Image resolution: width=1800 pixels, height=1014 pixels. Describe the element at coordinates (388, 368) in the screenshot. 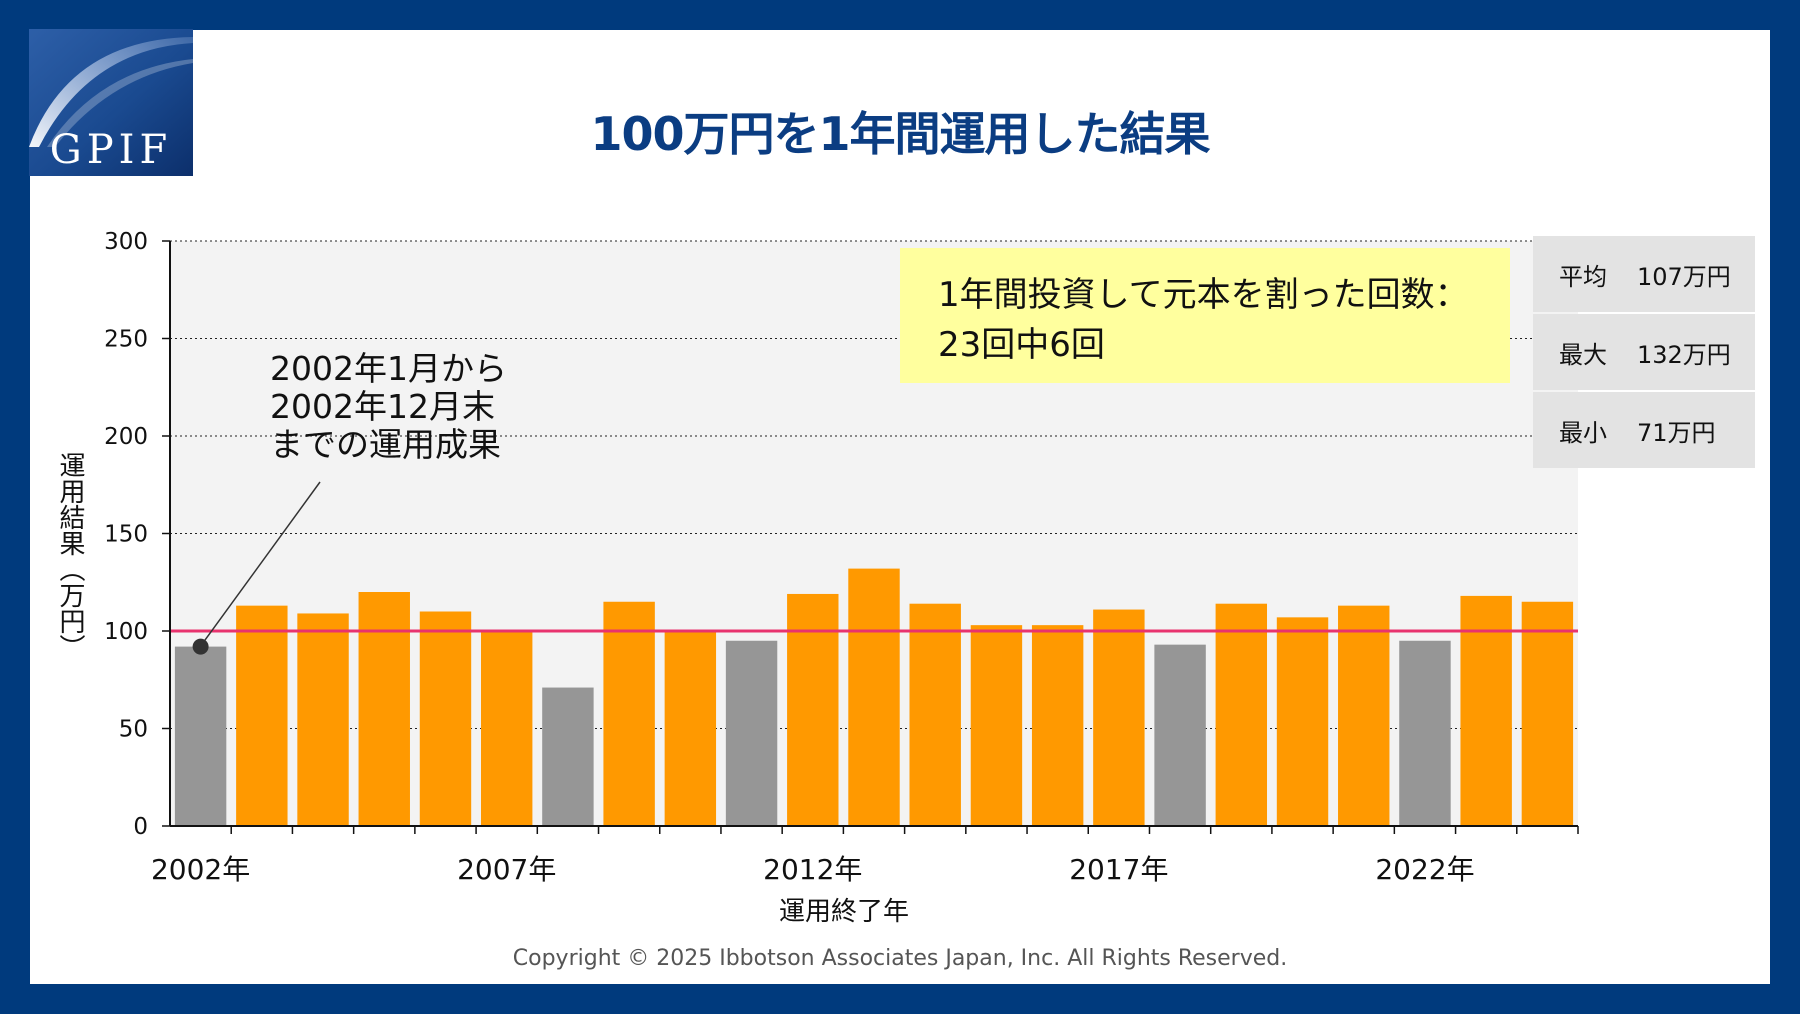

I see `annotation-line-1: 2002年1月から` at that location.